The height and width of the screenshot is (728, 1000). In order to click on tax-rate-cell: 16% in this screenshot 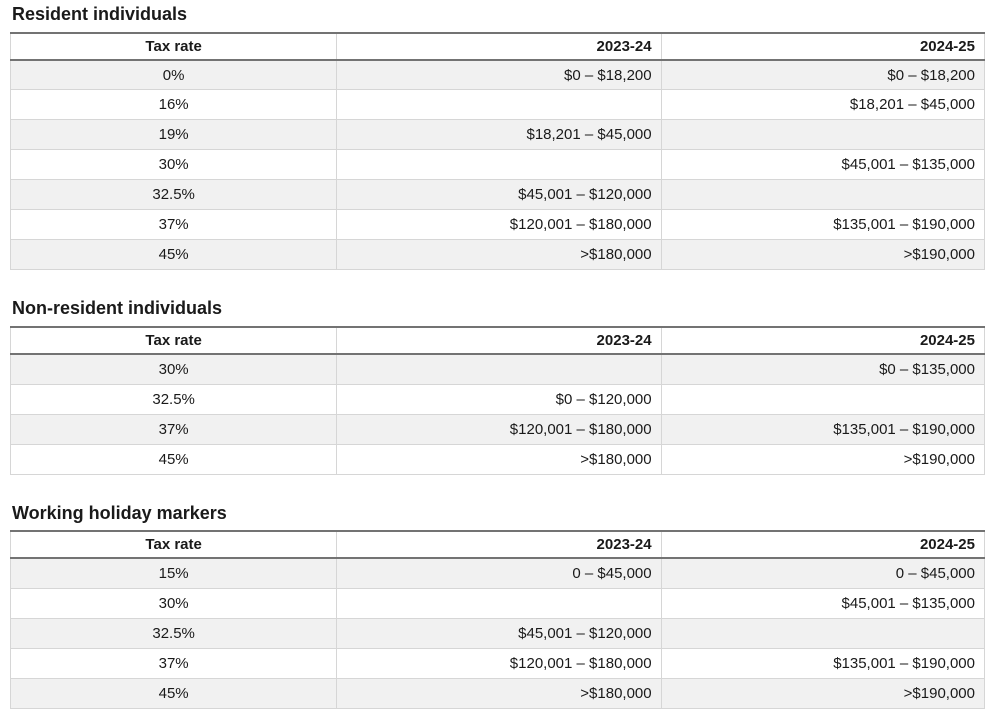, I will do `click(173, 105)`.